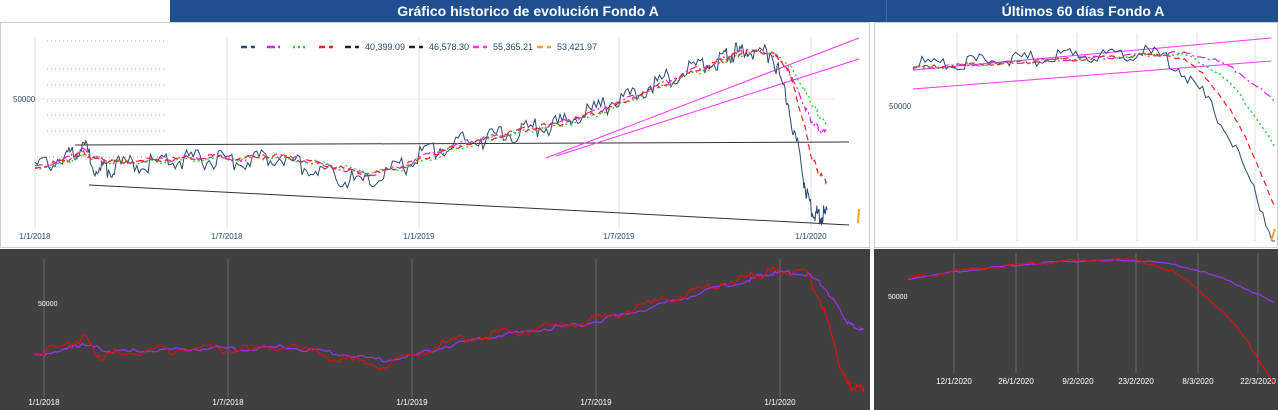  I want to click on magenta-channel-upper, so click(702, 98).